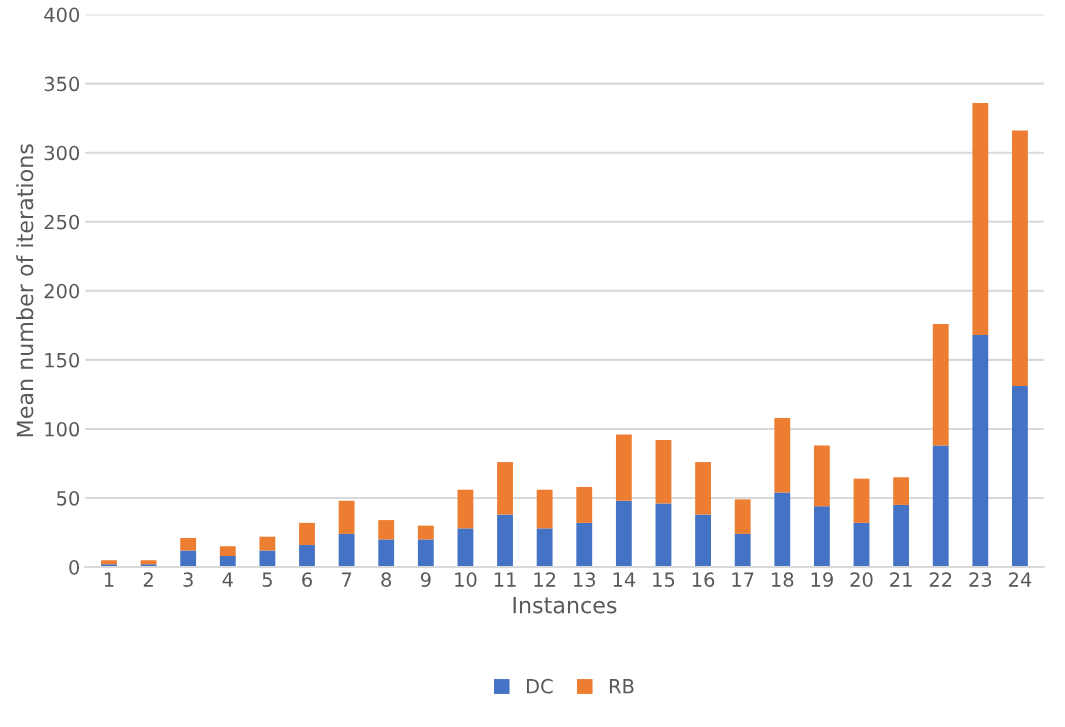 This screenshot has width=1065, height=727. What do you see at coordinates (861, 579) in the screenshot?
I see `x-tick-label: 20` at bounding box center [861, 579].